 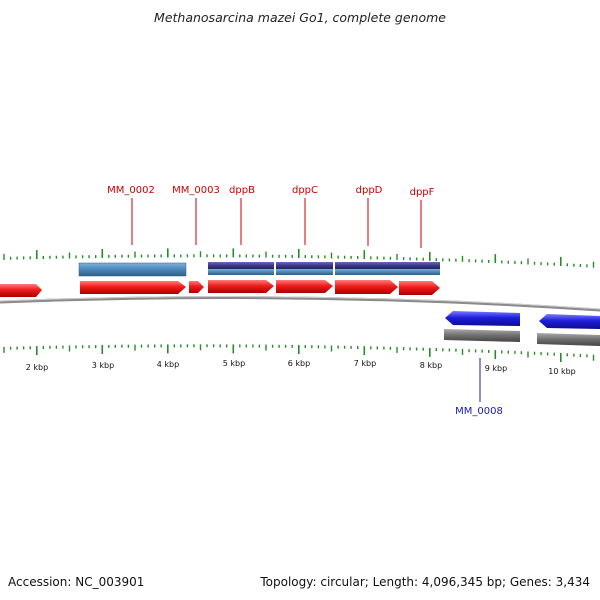 I want to click on scale-label: 5 kbp, so click(x=234, y=363).